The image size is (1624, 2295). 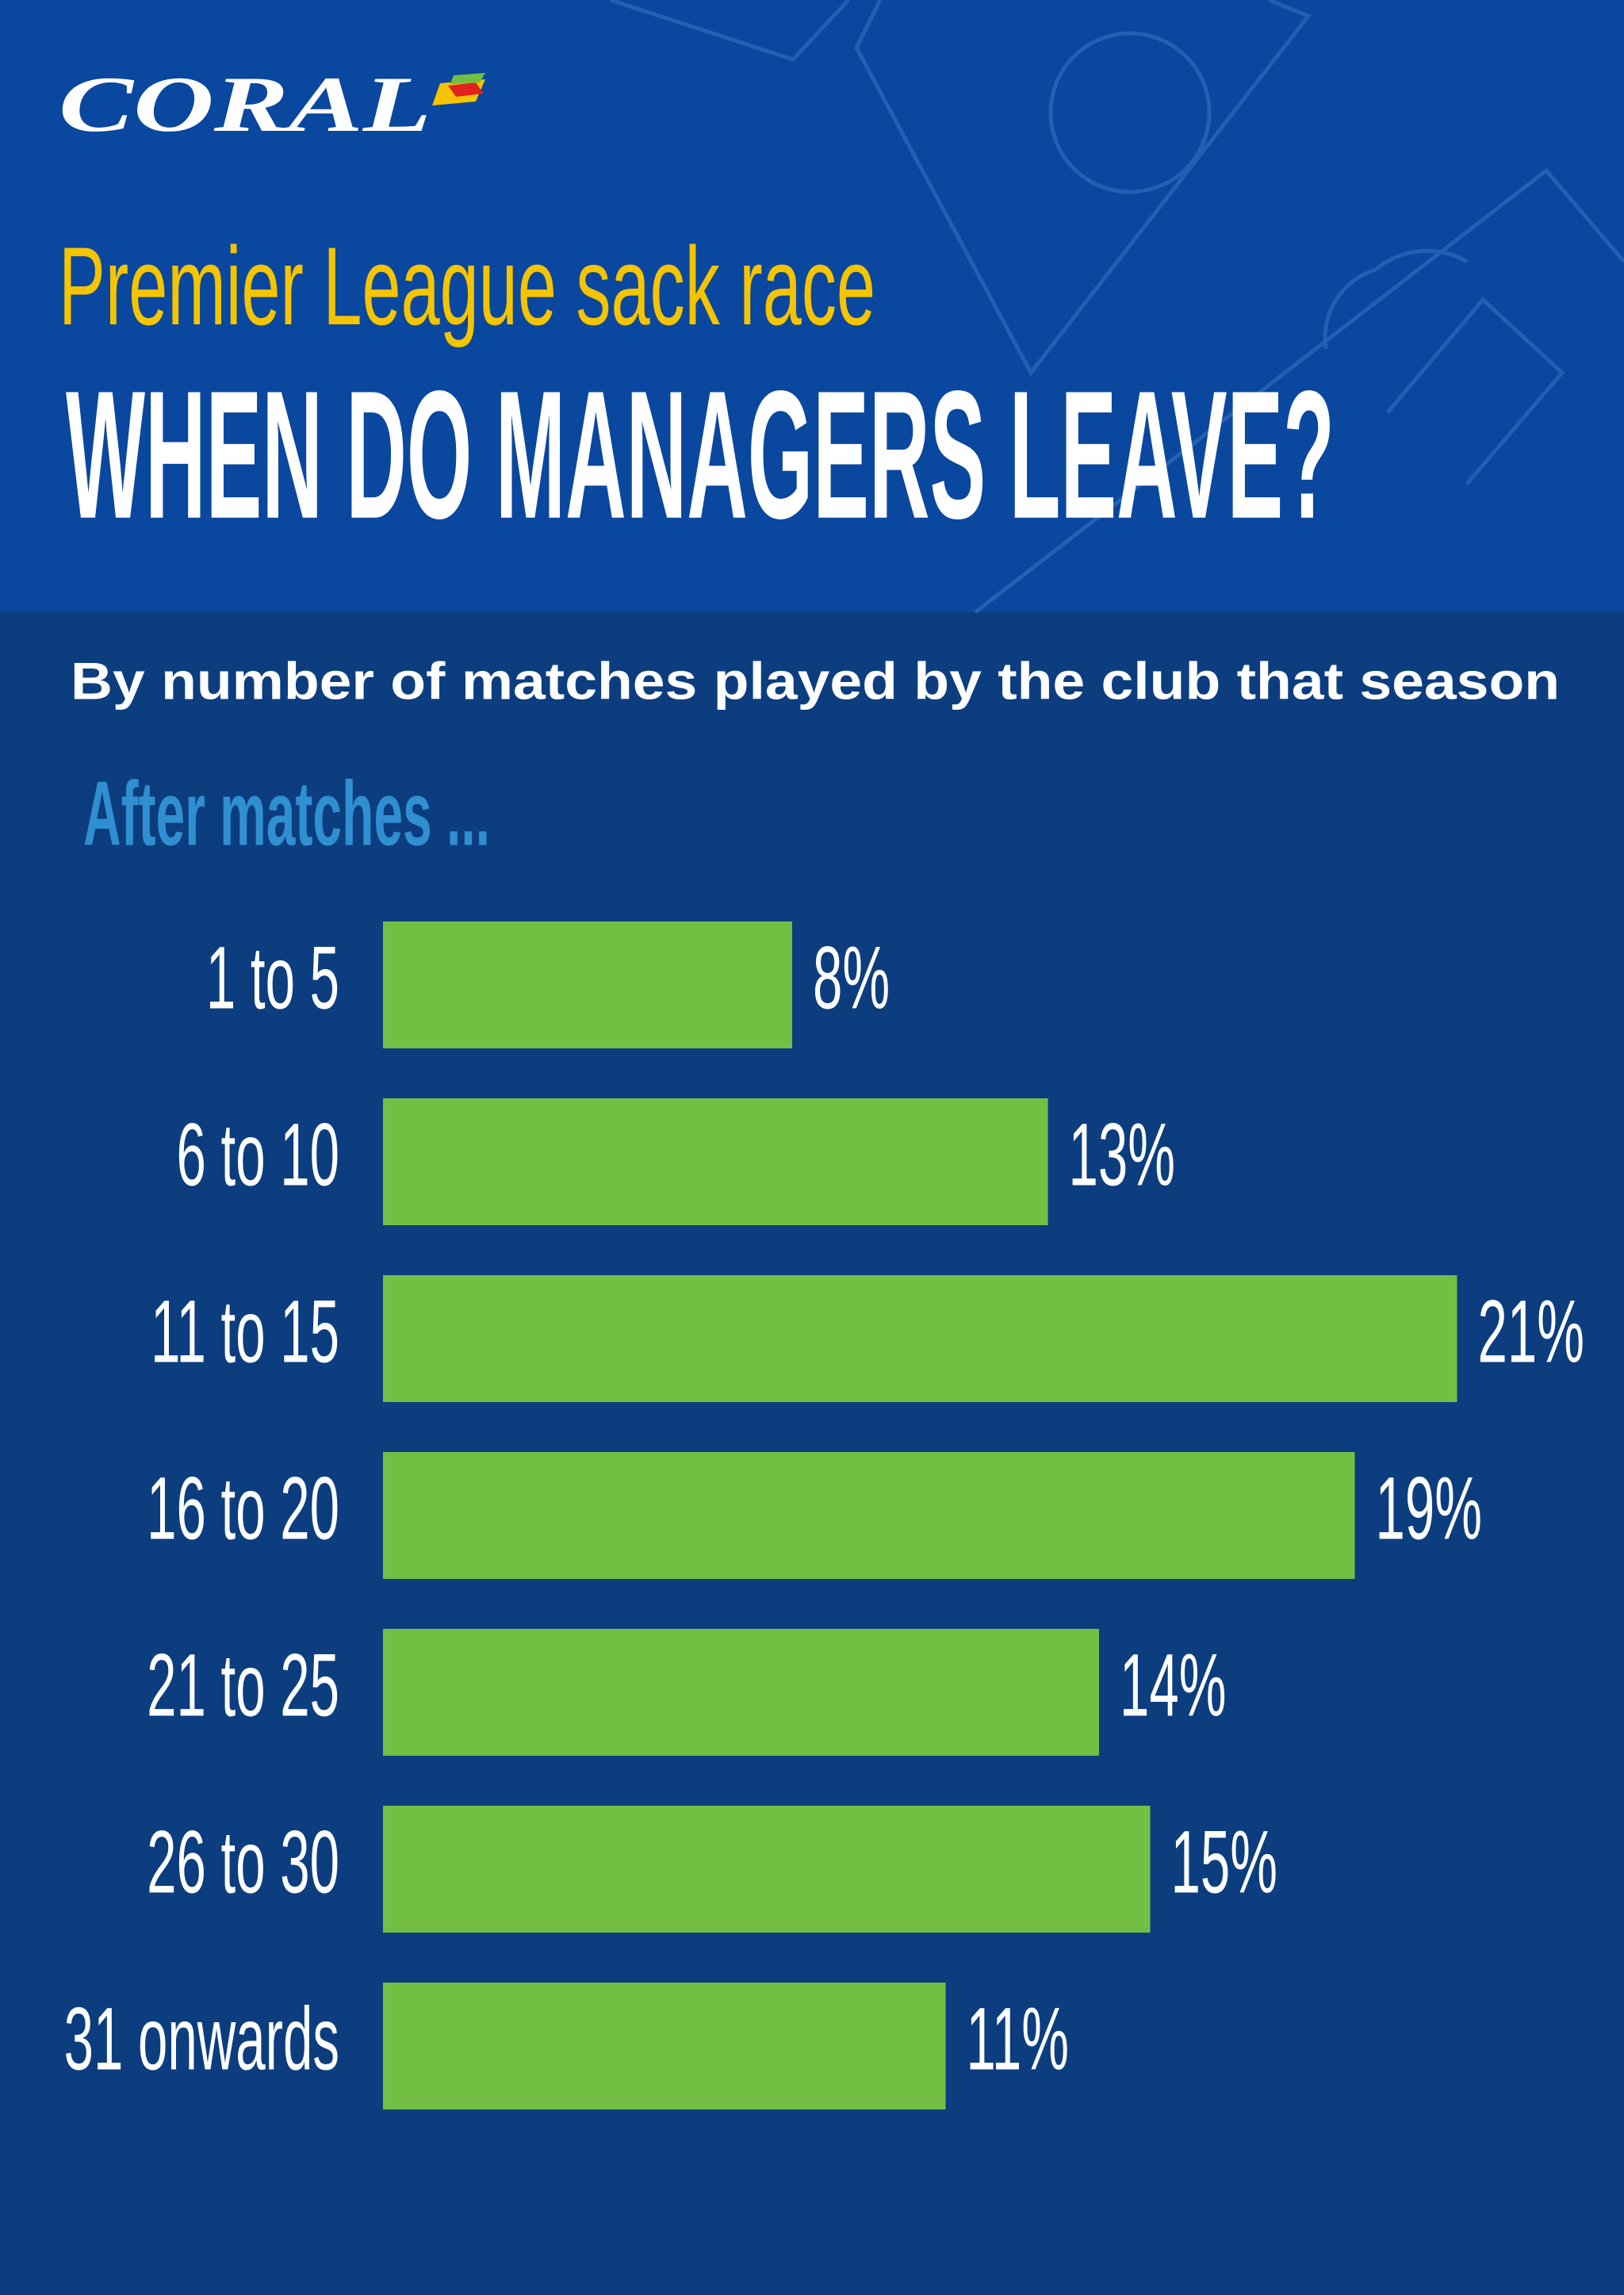 I want to click on value-label: 8%, so click(x=851, y=978).